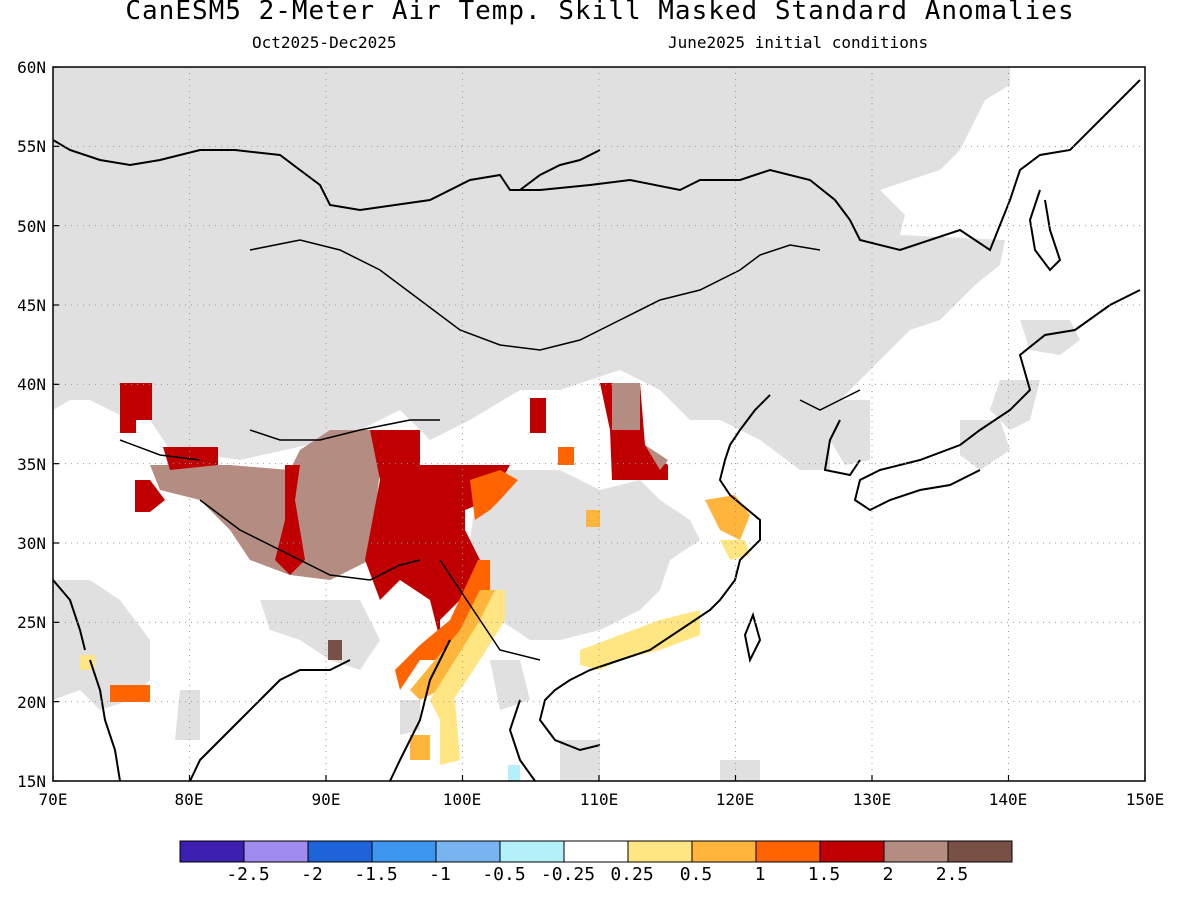 Image resolution: width=1200 pixels, height=900 pixels. Describe the element at coordinates (312, 874) in the screenshot. I see `colorbar-label: -2` at that location.